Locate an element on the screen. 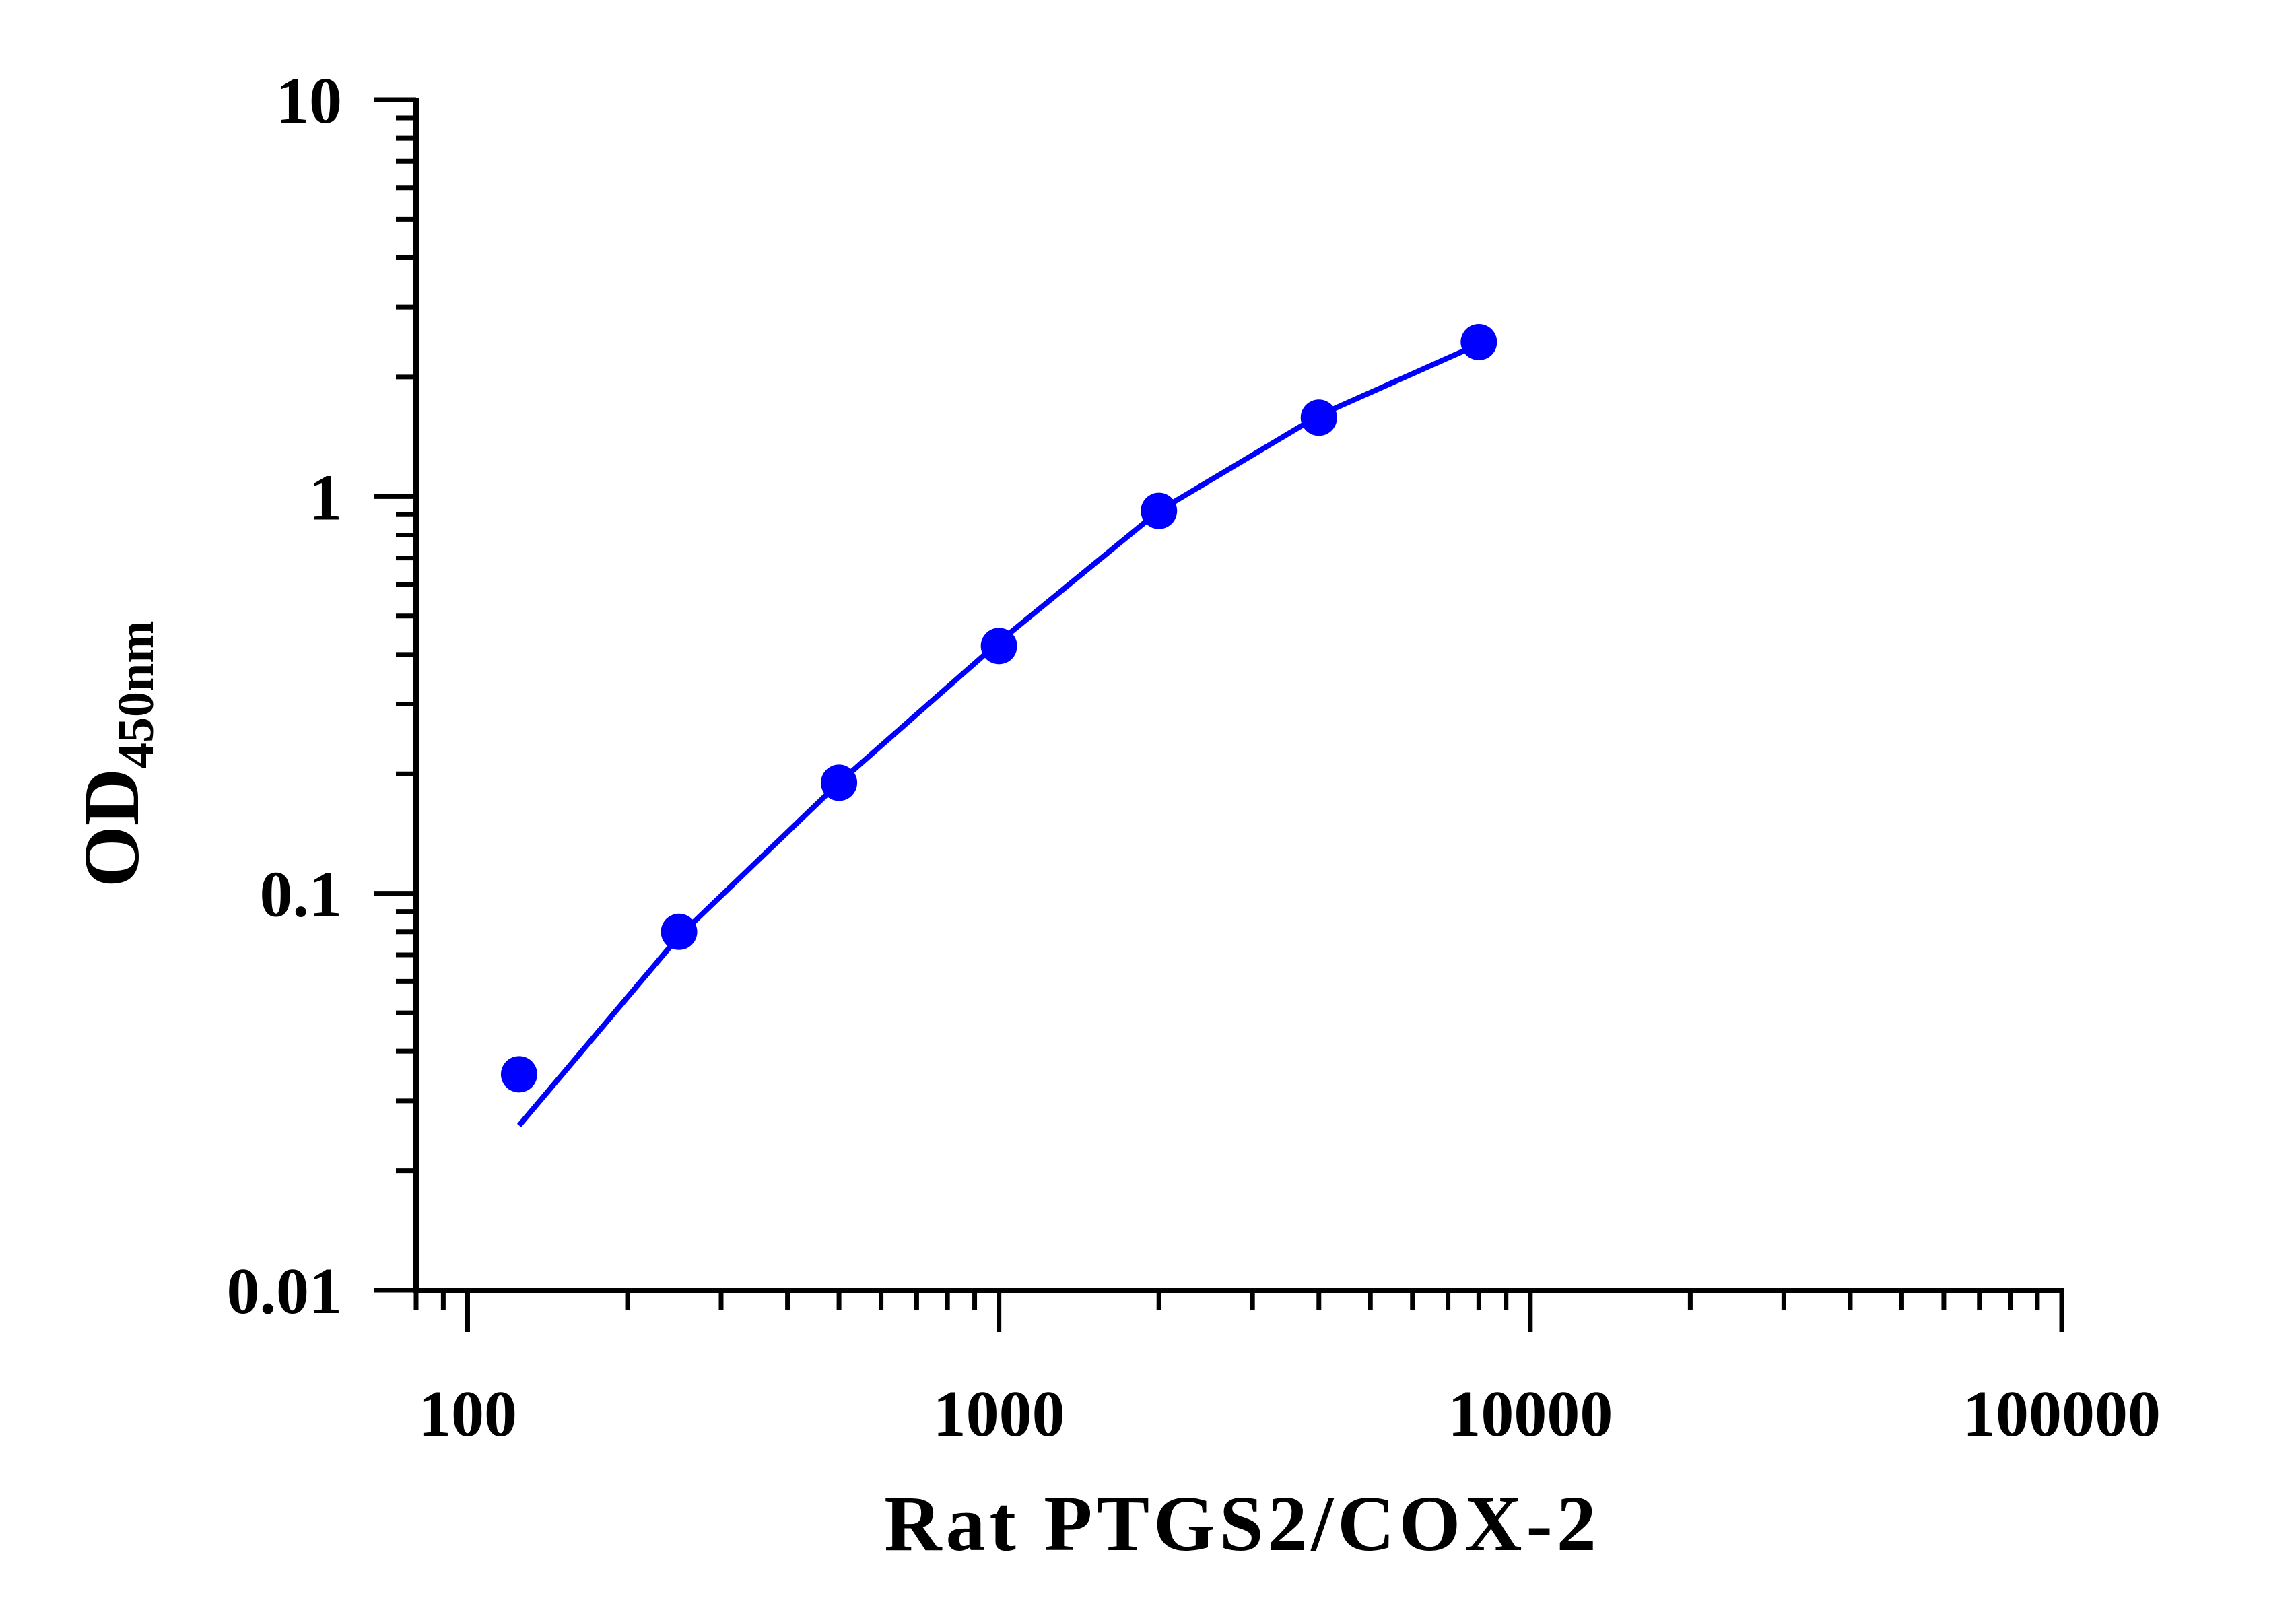  x-tick-label: 10000 is located at coordinates (1530, 1414).